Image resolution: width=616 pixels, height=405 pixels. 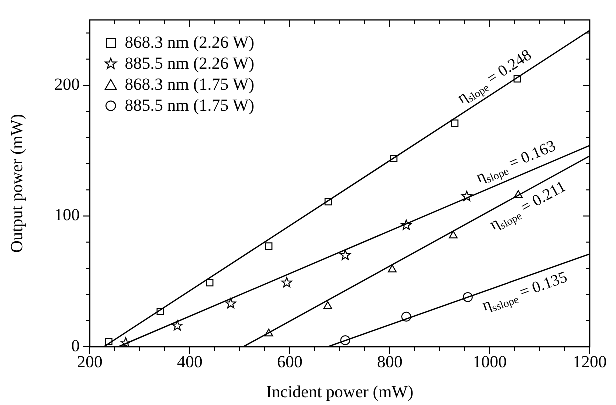 What do you see at coordinates (190, 43) in the screenshot?
I see `legend-label: 868.3 nm (2.26 W)` at bounding box center [190, 43].